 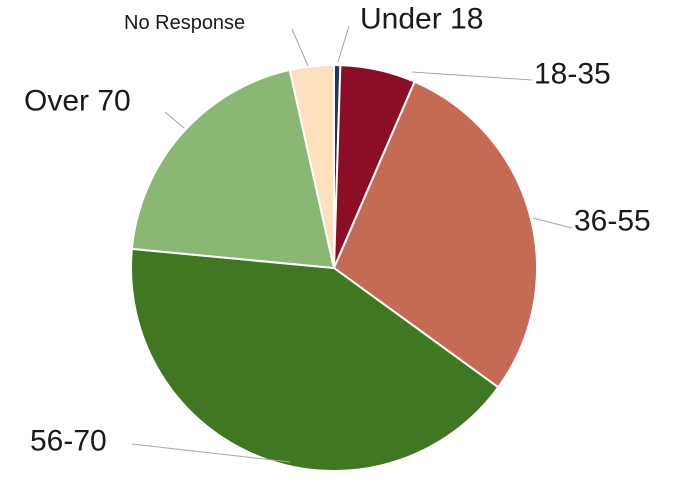 What do you see at coordinates (68, 441) in the screenshot?
I see `slice-label-56-70: 56-70` at bounding box center [68, 441].